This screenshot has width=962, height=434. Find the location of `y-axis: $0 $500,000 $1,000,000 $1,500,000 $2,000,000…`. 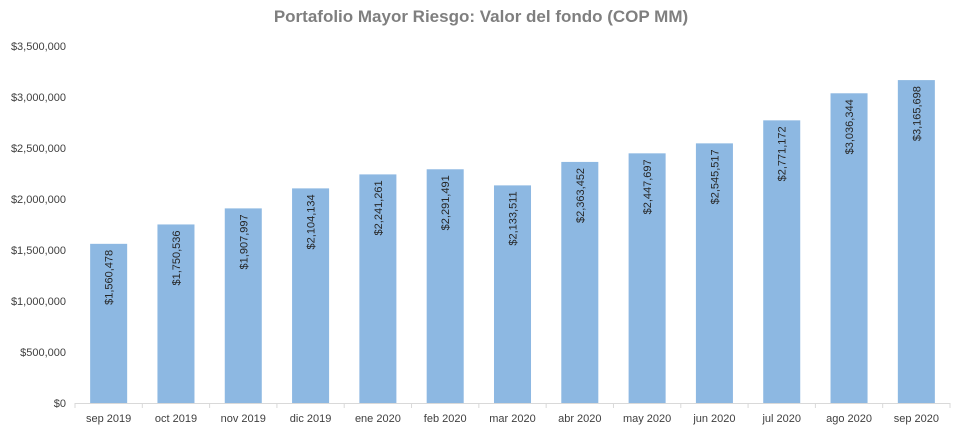

y-axis: $0 $500,000 $1,000,000 $1,500,000 $2,000,000… is located at coordinates (38, 225).